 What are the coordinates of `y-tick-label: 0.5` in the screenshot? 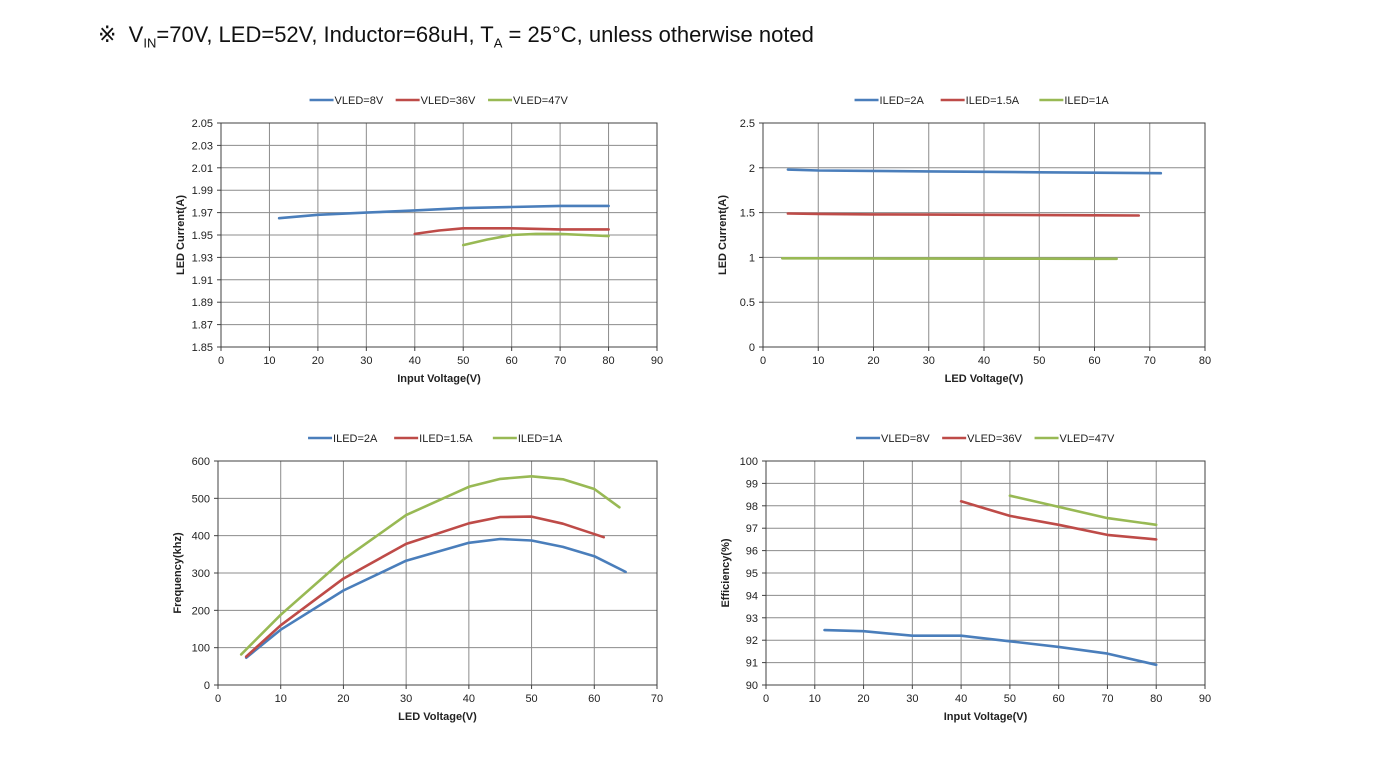 It's located at (747, 303).